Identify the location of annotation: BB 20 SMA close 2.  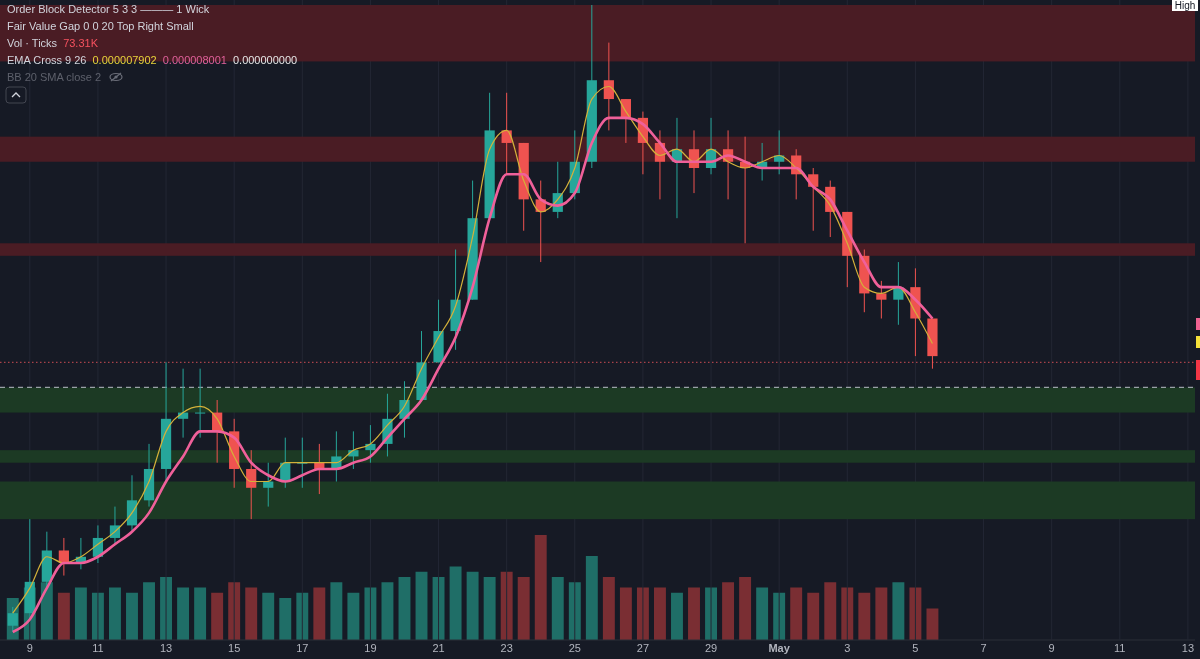
(54, 77).